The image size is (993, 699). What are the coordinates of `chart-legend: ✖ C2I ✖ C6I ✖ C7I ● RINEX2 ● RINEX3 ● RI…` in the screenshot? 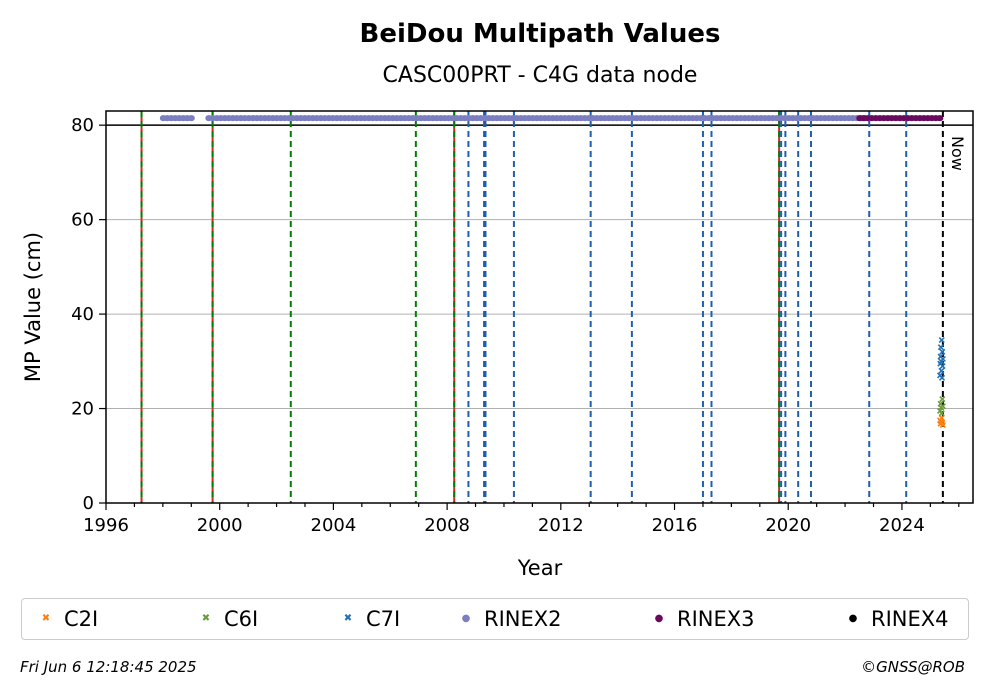 It's located at (495, 619).